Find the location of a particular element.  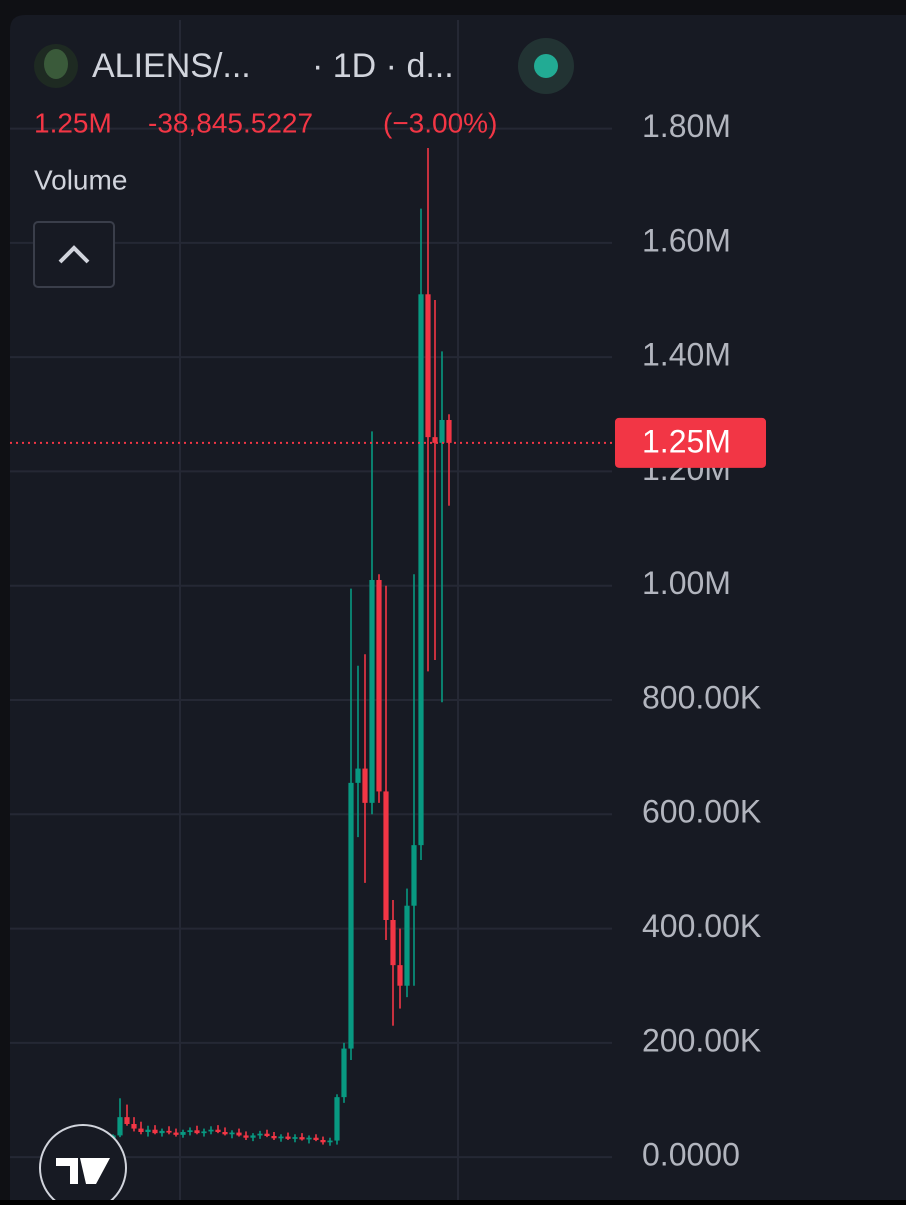

y-tick-label: 1.60M is located at coordinates (686, 240).